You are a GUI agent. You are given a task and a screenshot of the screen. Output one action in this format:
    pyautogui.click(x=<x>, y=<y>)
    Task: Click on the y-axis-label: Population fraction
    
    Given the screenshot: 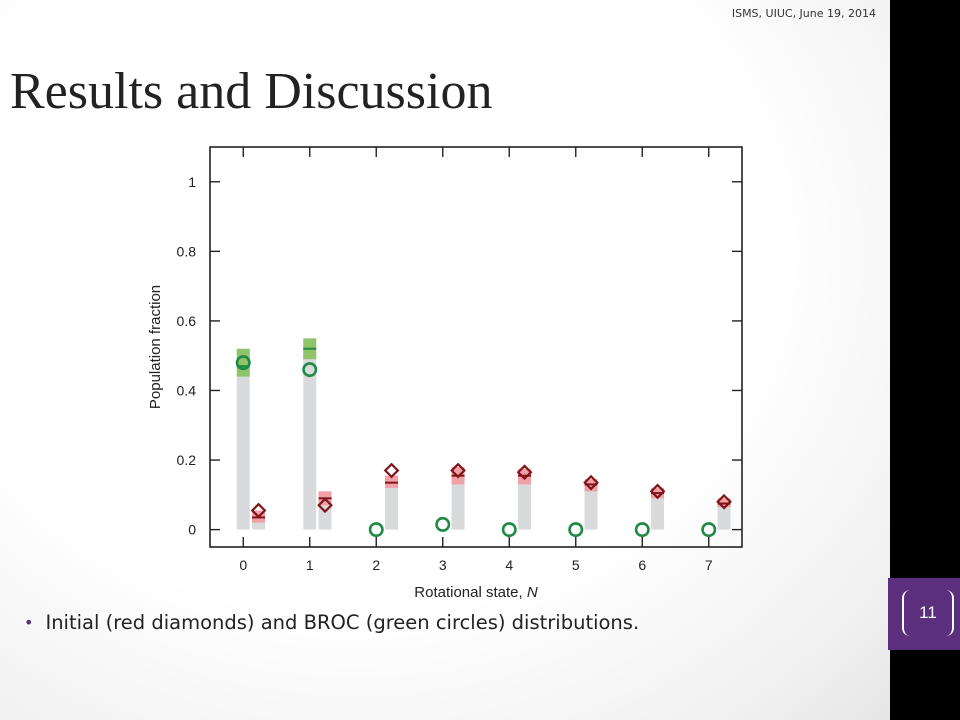 What is the action you would take?
    pyautogui.click(x=155, y=347)
    